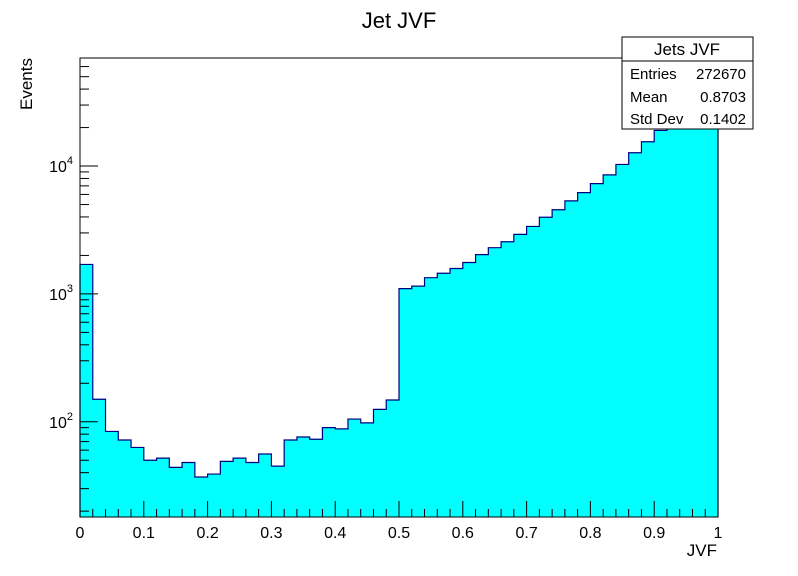  What do you see at coordinates (399, 533) in the screenshot?
I see `x-tick-label: 0.5` at bounding box center [399, 533].